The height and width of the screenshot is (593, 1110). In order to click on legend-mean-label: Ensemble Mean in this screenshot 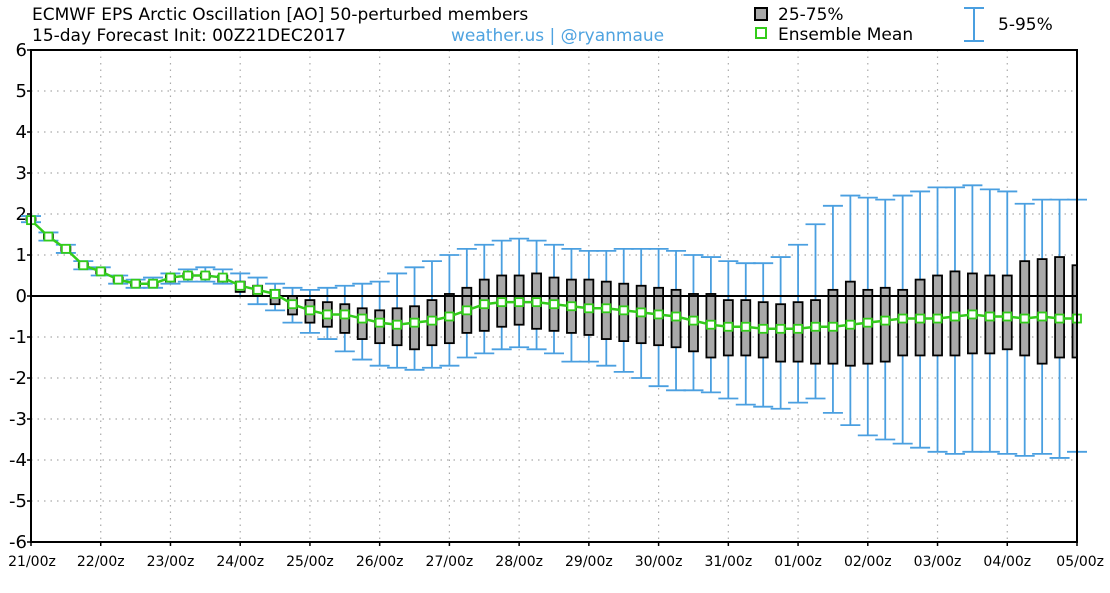, I will do `click(845, 35)`.